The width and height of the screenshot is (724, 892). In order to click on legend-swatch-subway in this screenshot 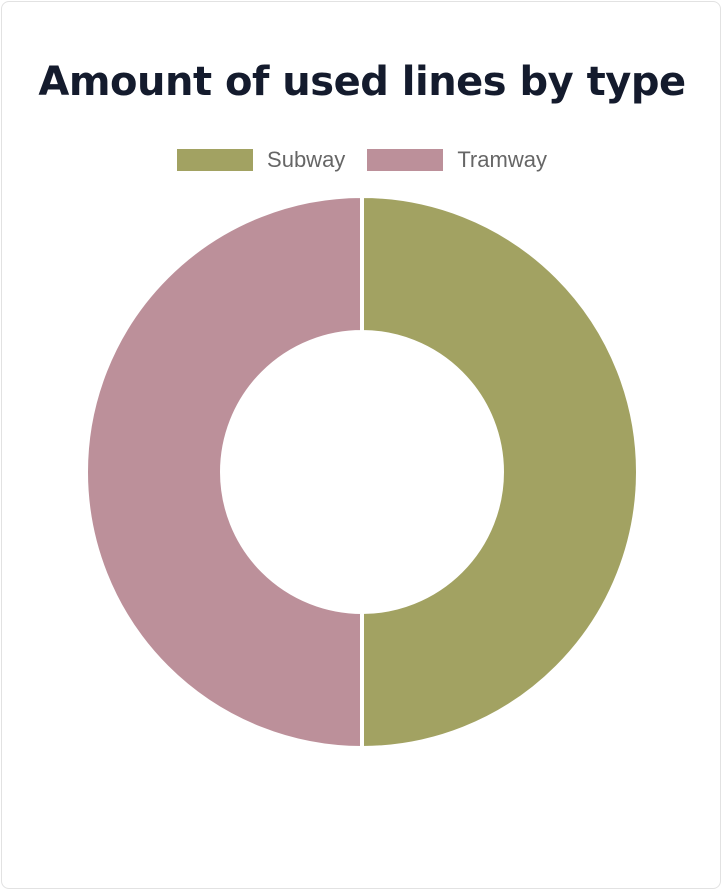, I will do `click(215, 160)`.